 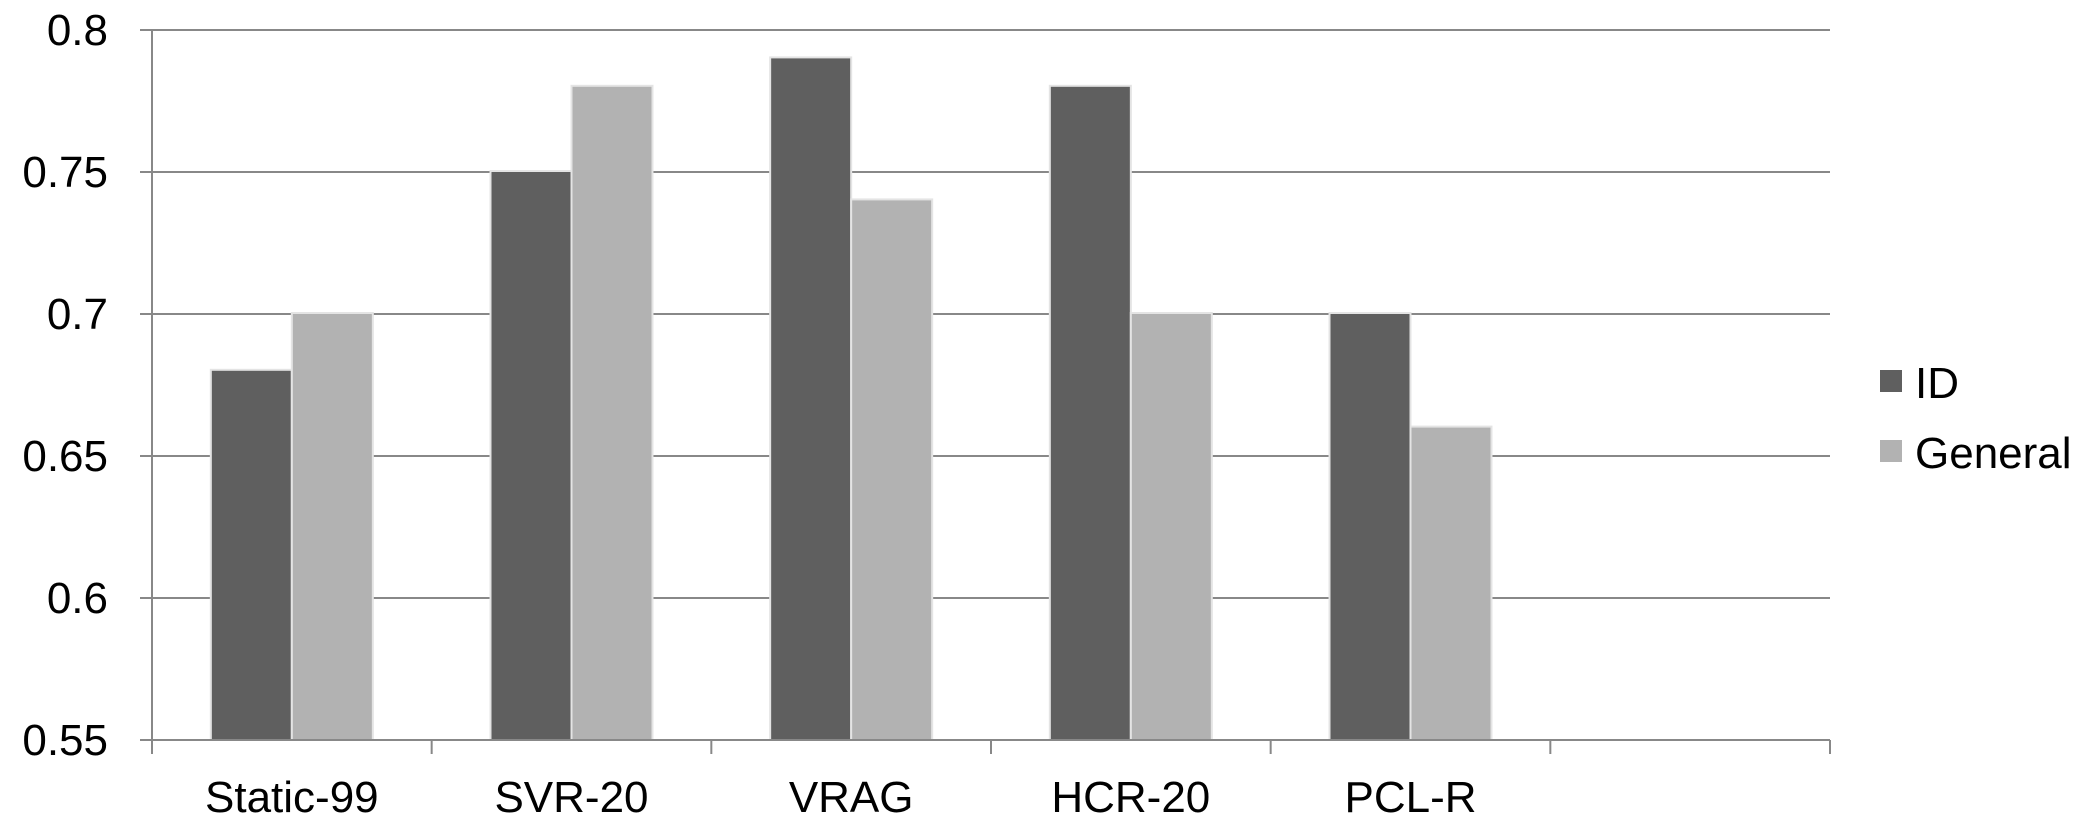 I want to click on x-tick-label: Static-99, so click(x=292, y=797).